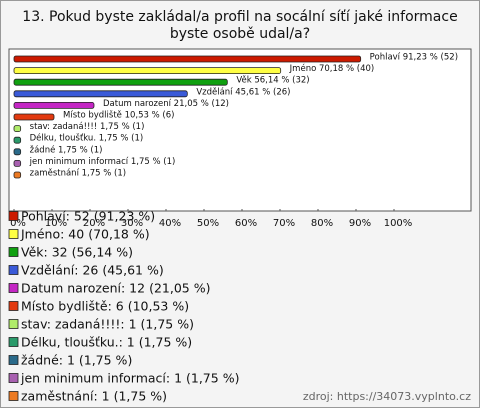  Describe the element at coordinates (85, 234) in the screenshot. I see `legend-label: Jméno: 40 (70,18 %)` at that location.